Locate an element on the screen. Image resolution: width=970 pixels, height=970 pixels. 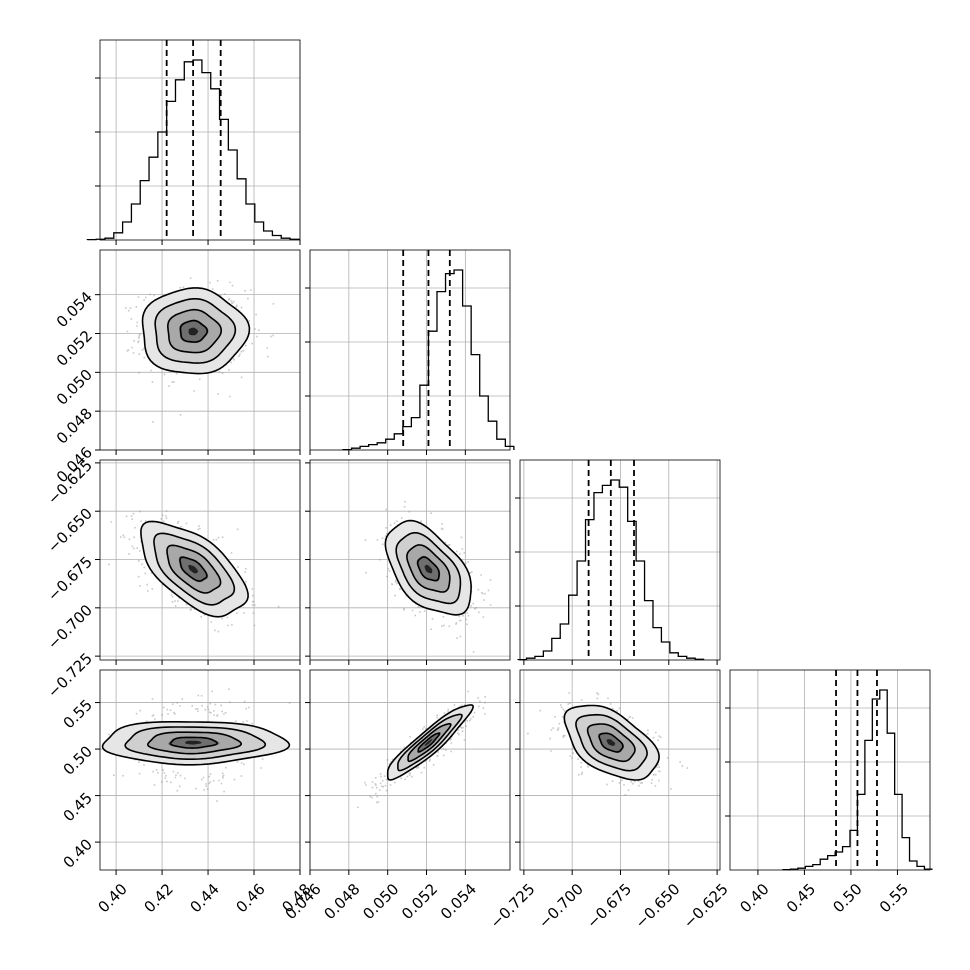
y-tick-label: 0.40 is located at coordinates (78, 853).